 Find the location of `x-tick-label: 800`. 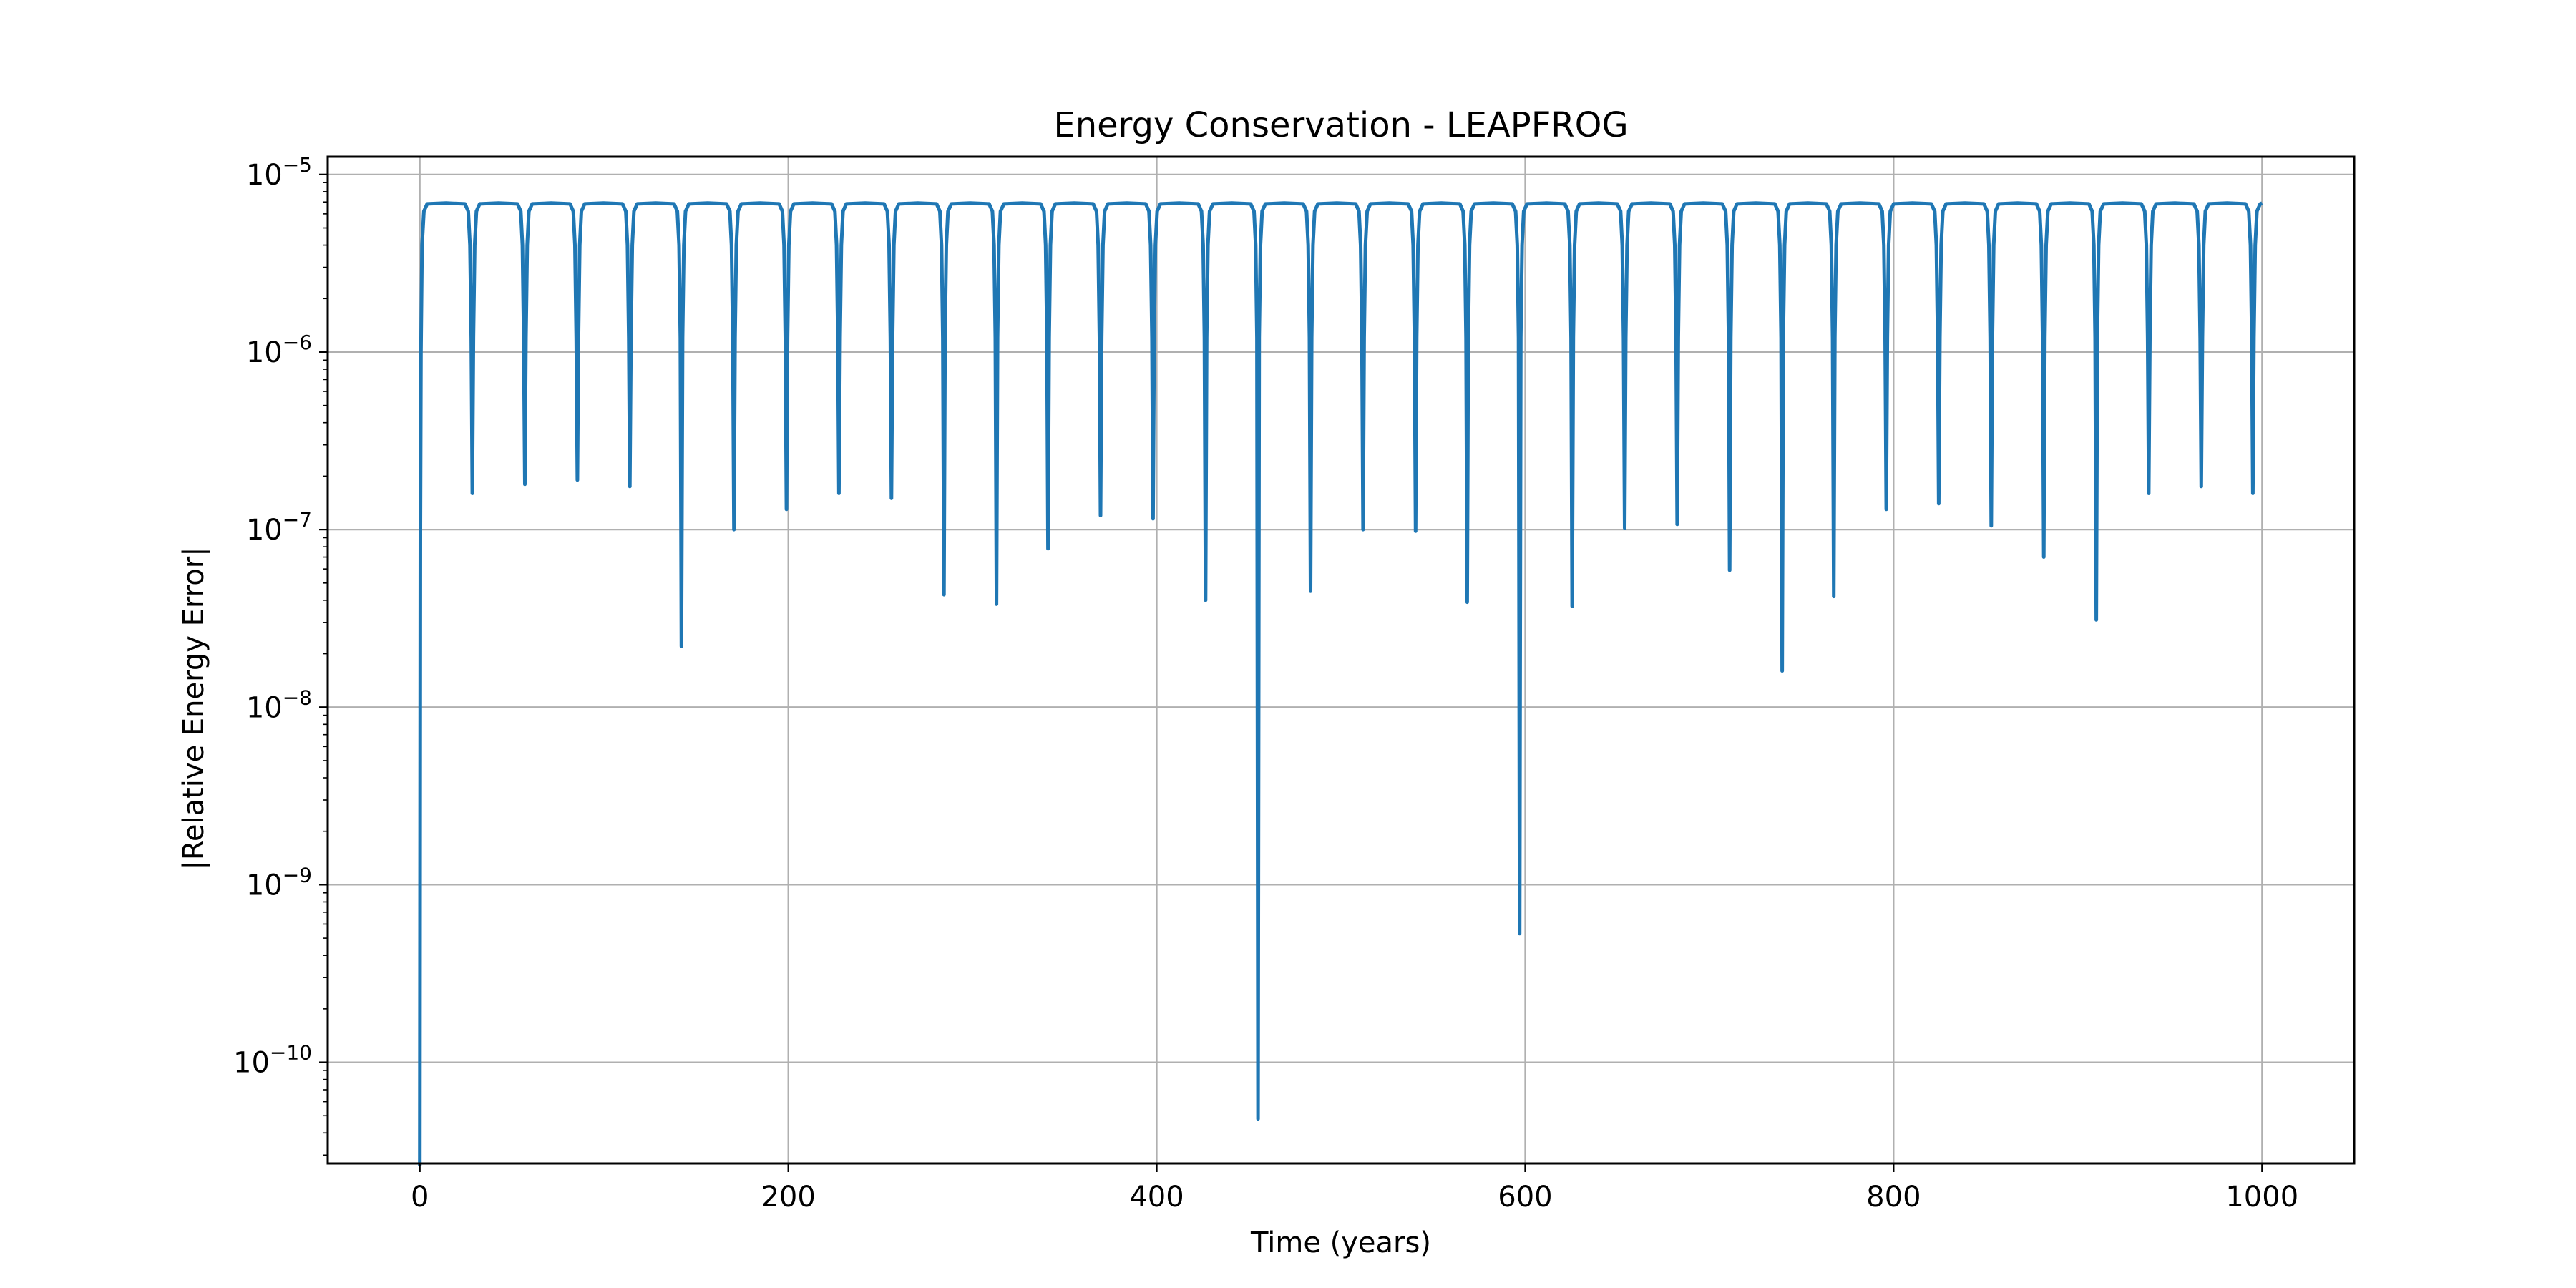

x-tick-label: 800 is located at coordinates (1893, 1197).